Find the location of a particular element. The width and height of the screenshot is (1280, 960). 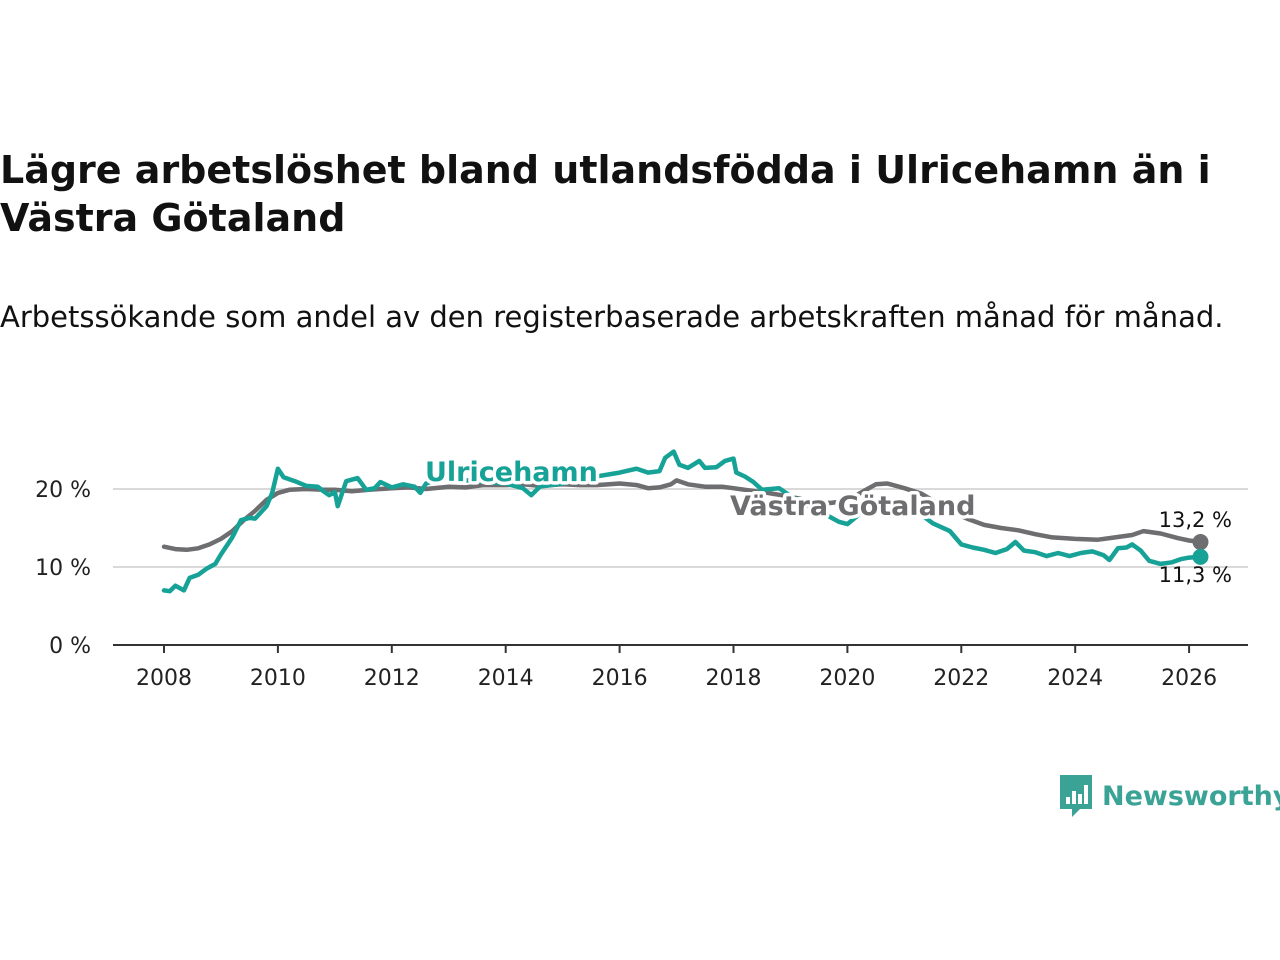

y-tick-label: 10 % is located at coordinates (63, 568).